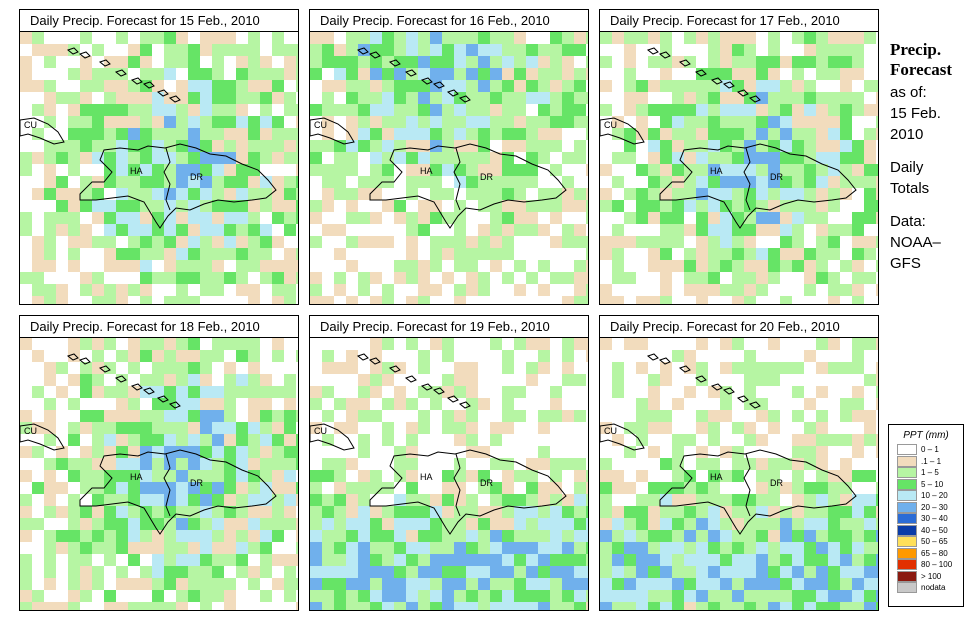  What do you see at coordinates (716, 477) in the screenshot?
I see `map-label-ha: HA` at bounding box center [716, 477].